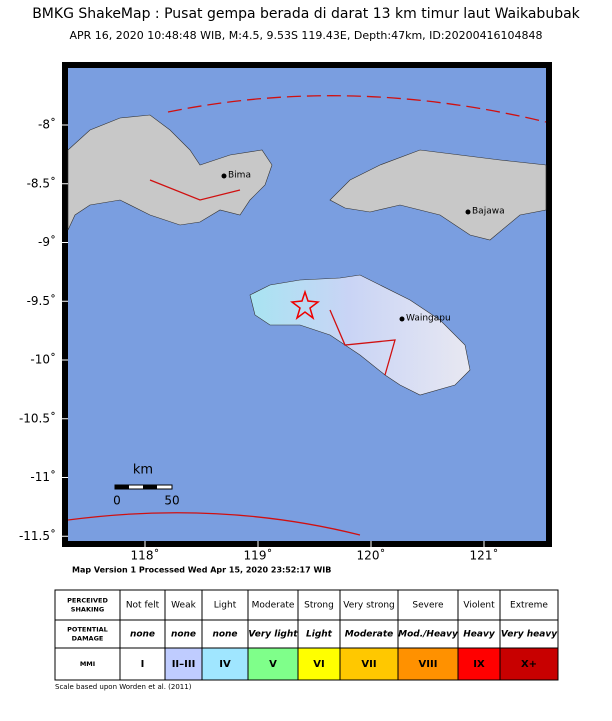 The height and width of the screenshot is (721, 612). I want to click on lon-tick-label: 121˚, so click(484, 555).